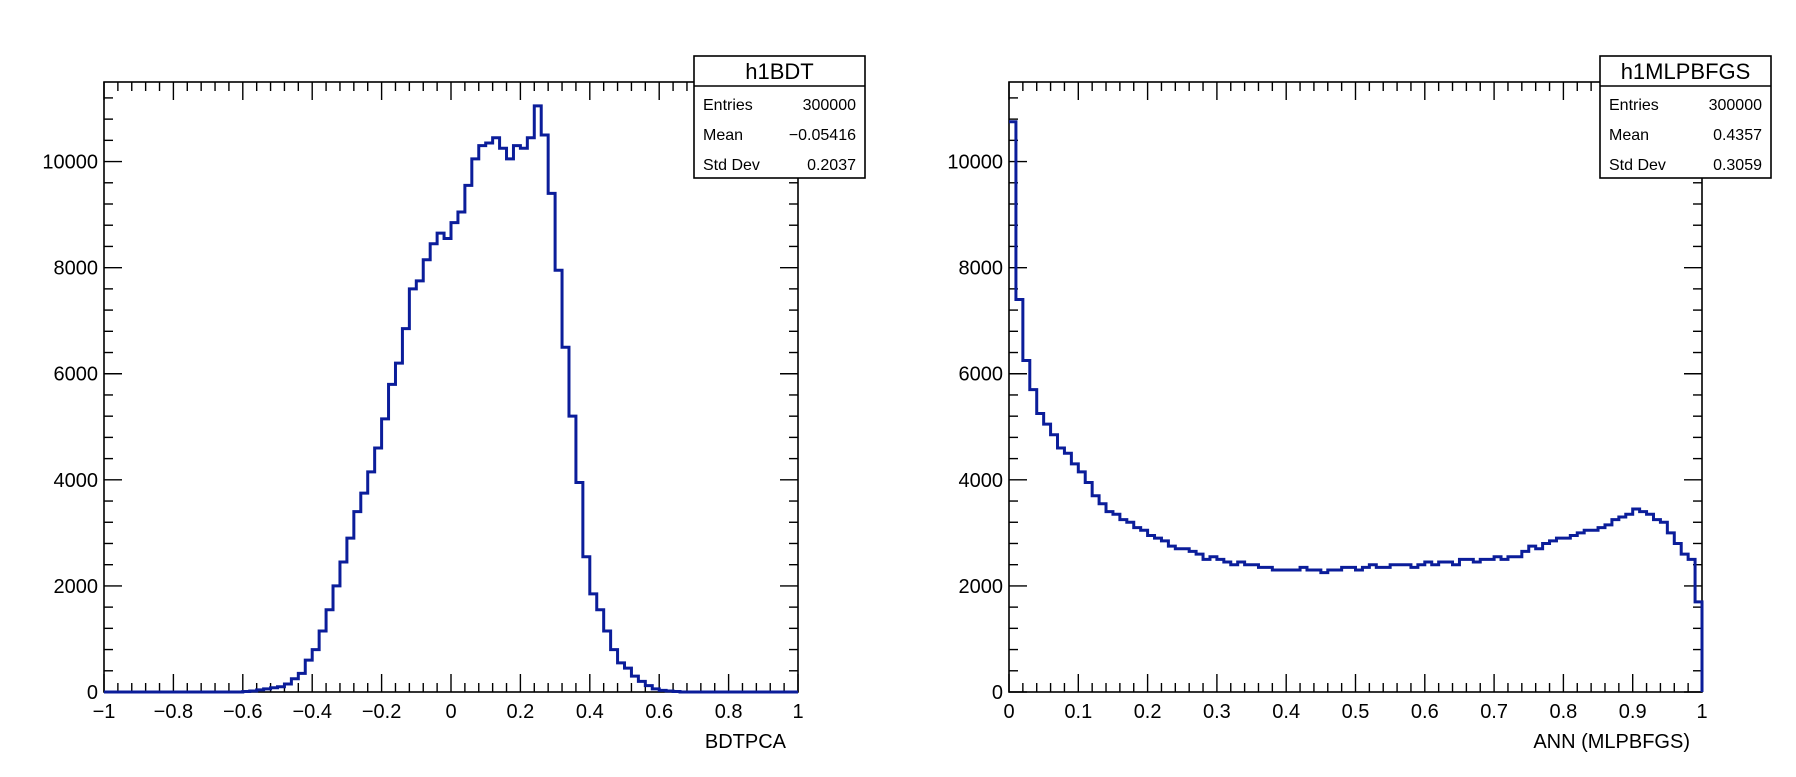 The width and height of the screenshot is (1796, 777). I want to click on x-tick-label: −0.6, so click(242, 712).